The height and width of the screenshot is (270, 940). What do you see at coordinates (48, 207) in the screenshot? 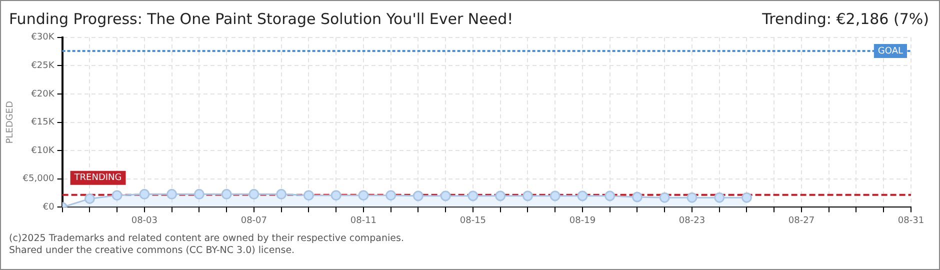
I see `y-tick-label: €0` at bounding box center [48, 207].